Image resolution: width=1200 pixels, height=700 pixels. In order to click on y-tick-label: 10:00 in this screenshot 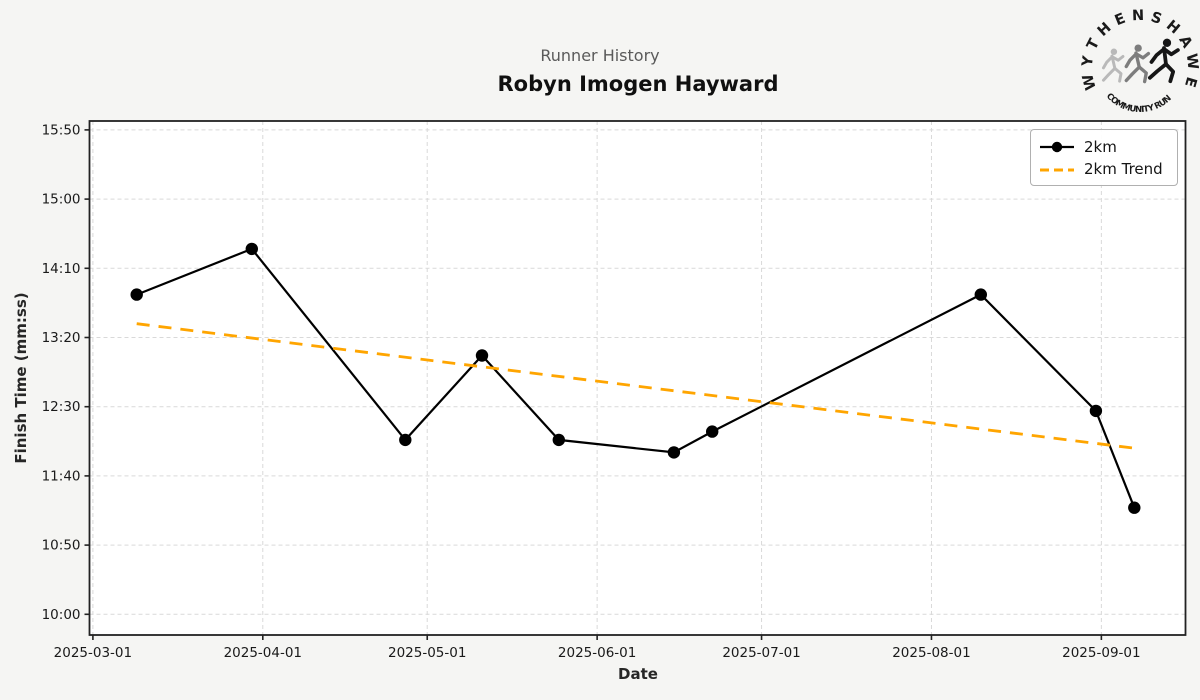, I will do `click(61, 615)`.